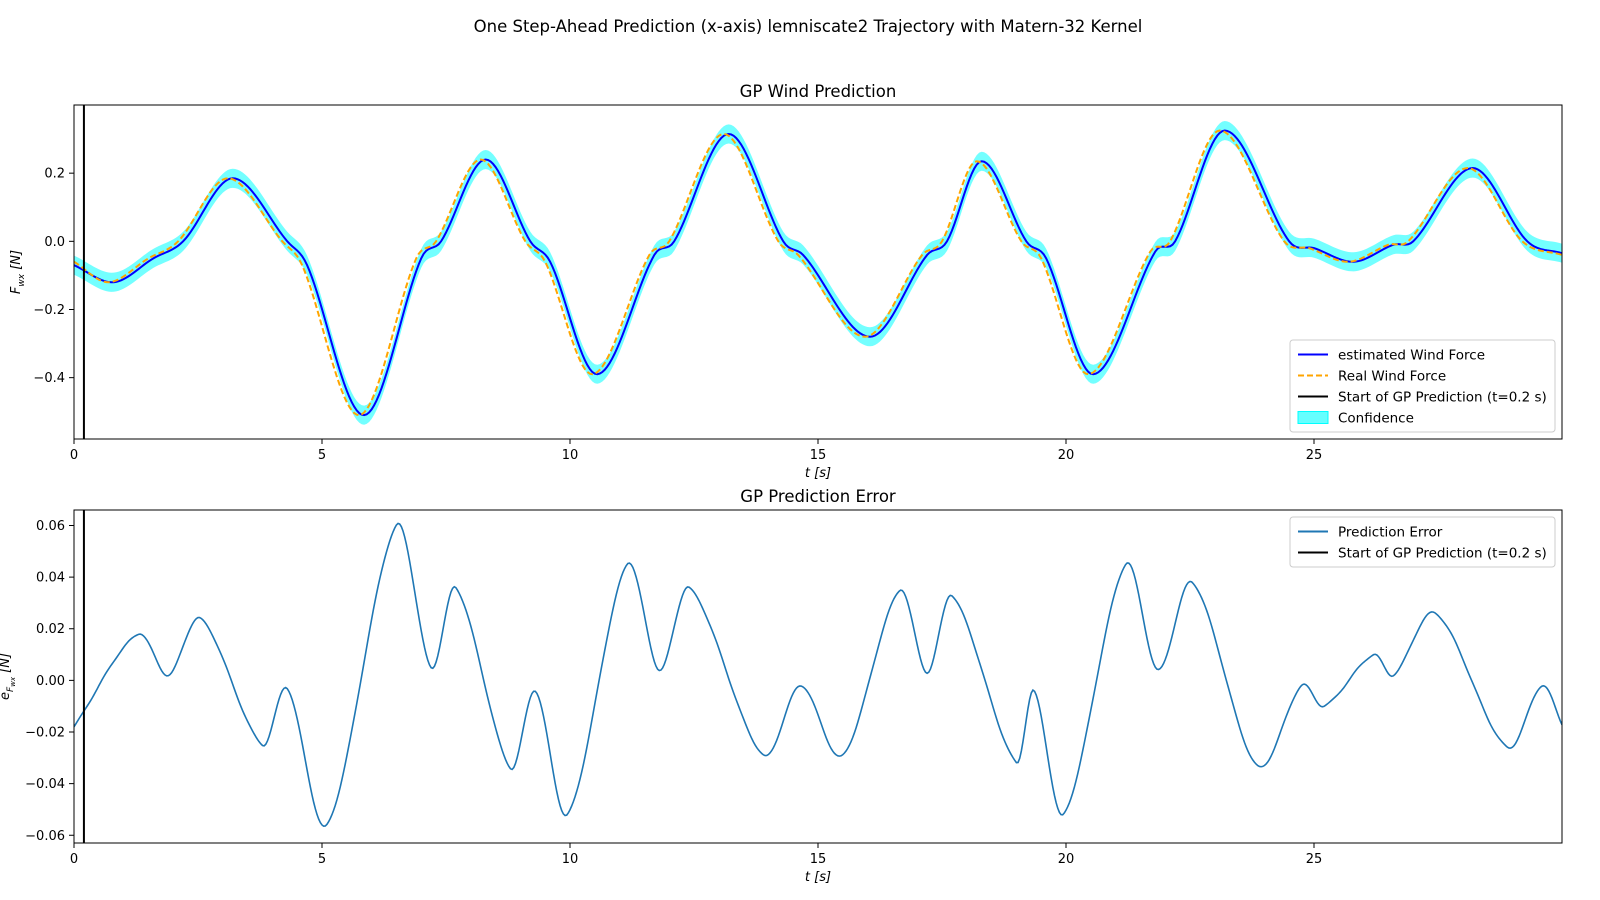 This screenshot has height=900, width=1600. What do you see at coordinates (1376, 419) in the screenshot?
I see `legend-label: Confidence` at bounding box center [1376, 419].